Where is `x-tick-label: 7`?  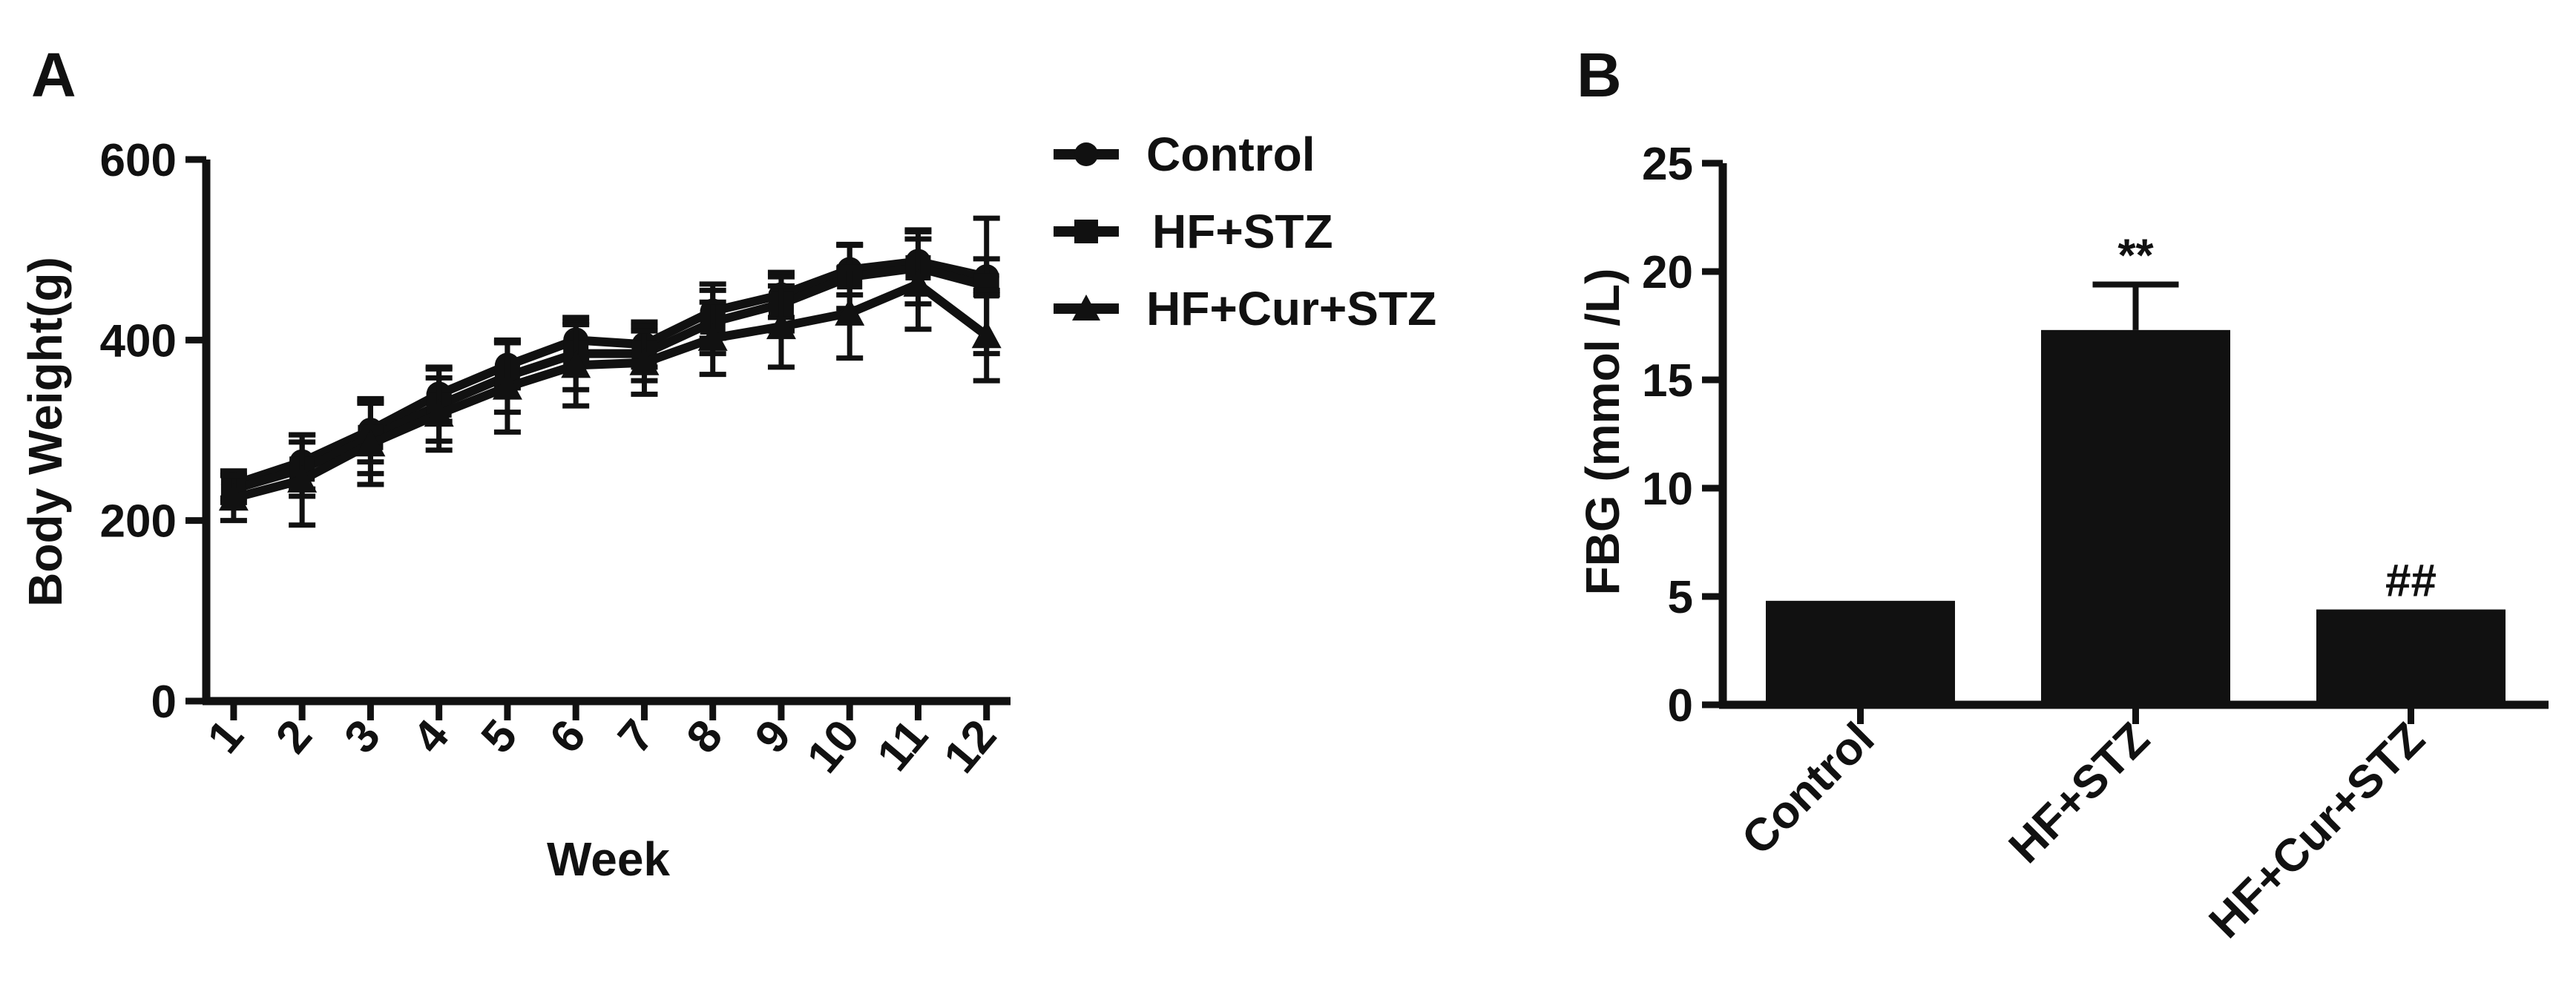
x-tick-label: 7 is located at coordinates (636, 737).